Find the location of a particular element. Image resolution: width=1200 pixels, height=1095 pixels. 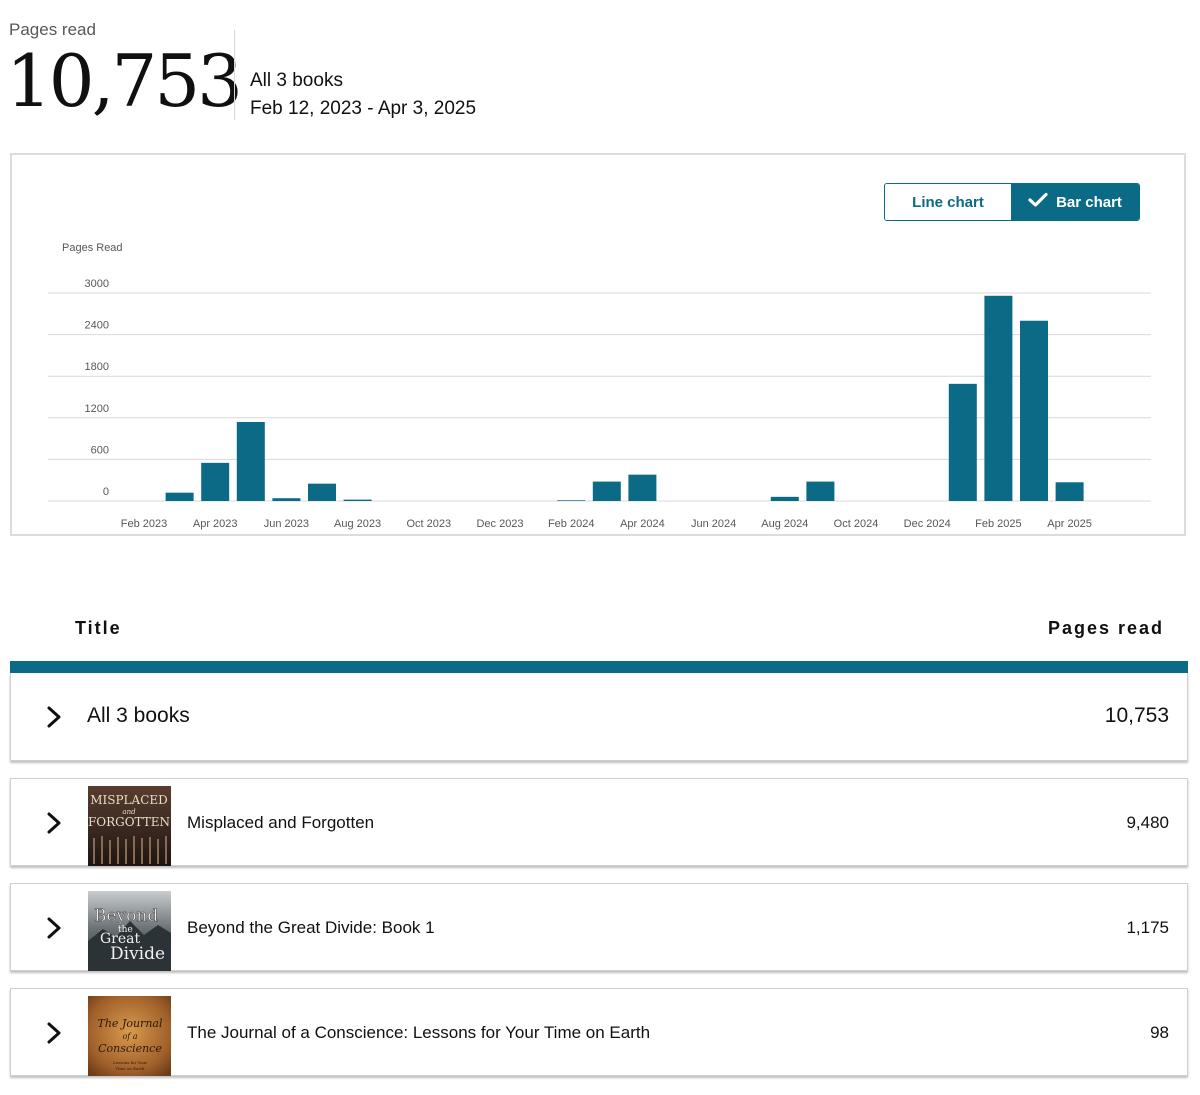

column-header-pages: Pages read is located at coordinates (1105, 628).